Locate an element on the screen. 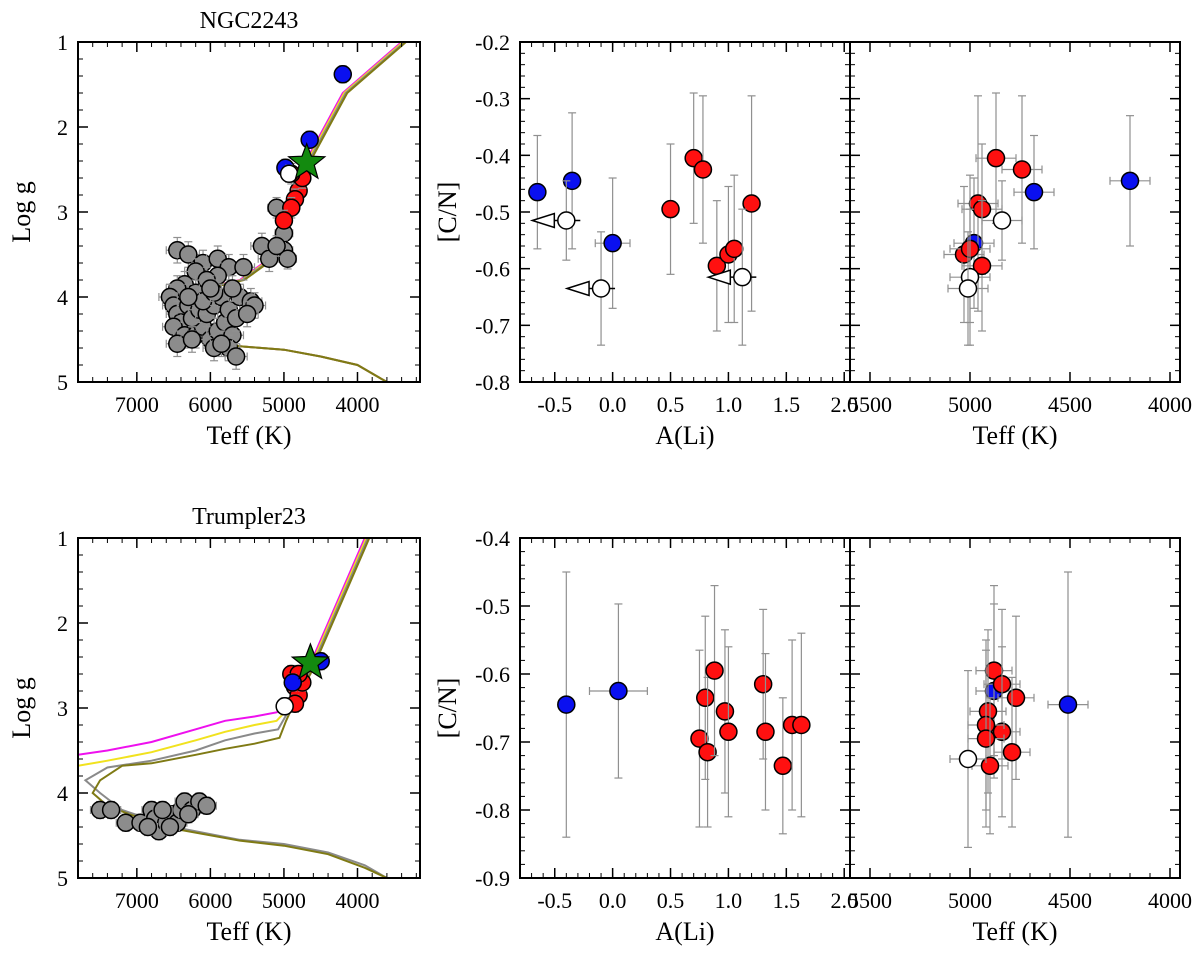  plot-area-trumpler23-cn-teff is located at coordinates (1019, 710).